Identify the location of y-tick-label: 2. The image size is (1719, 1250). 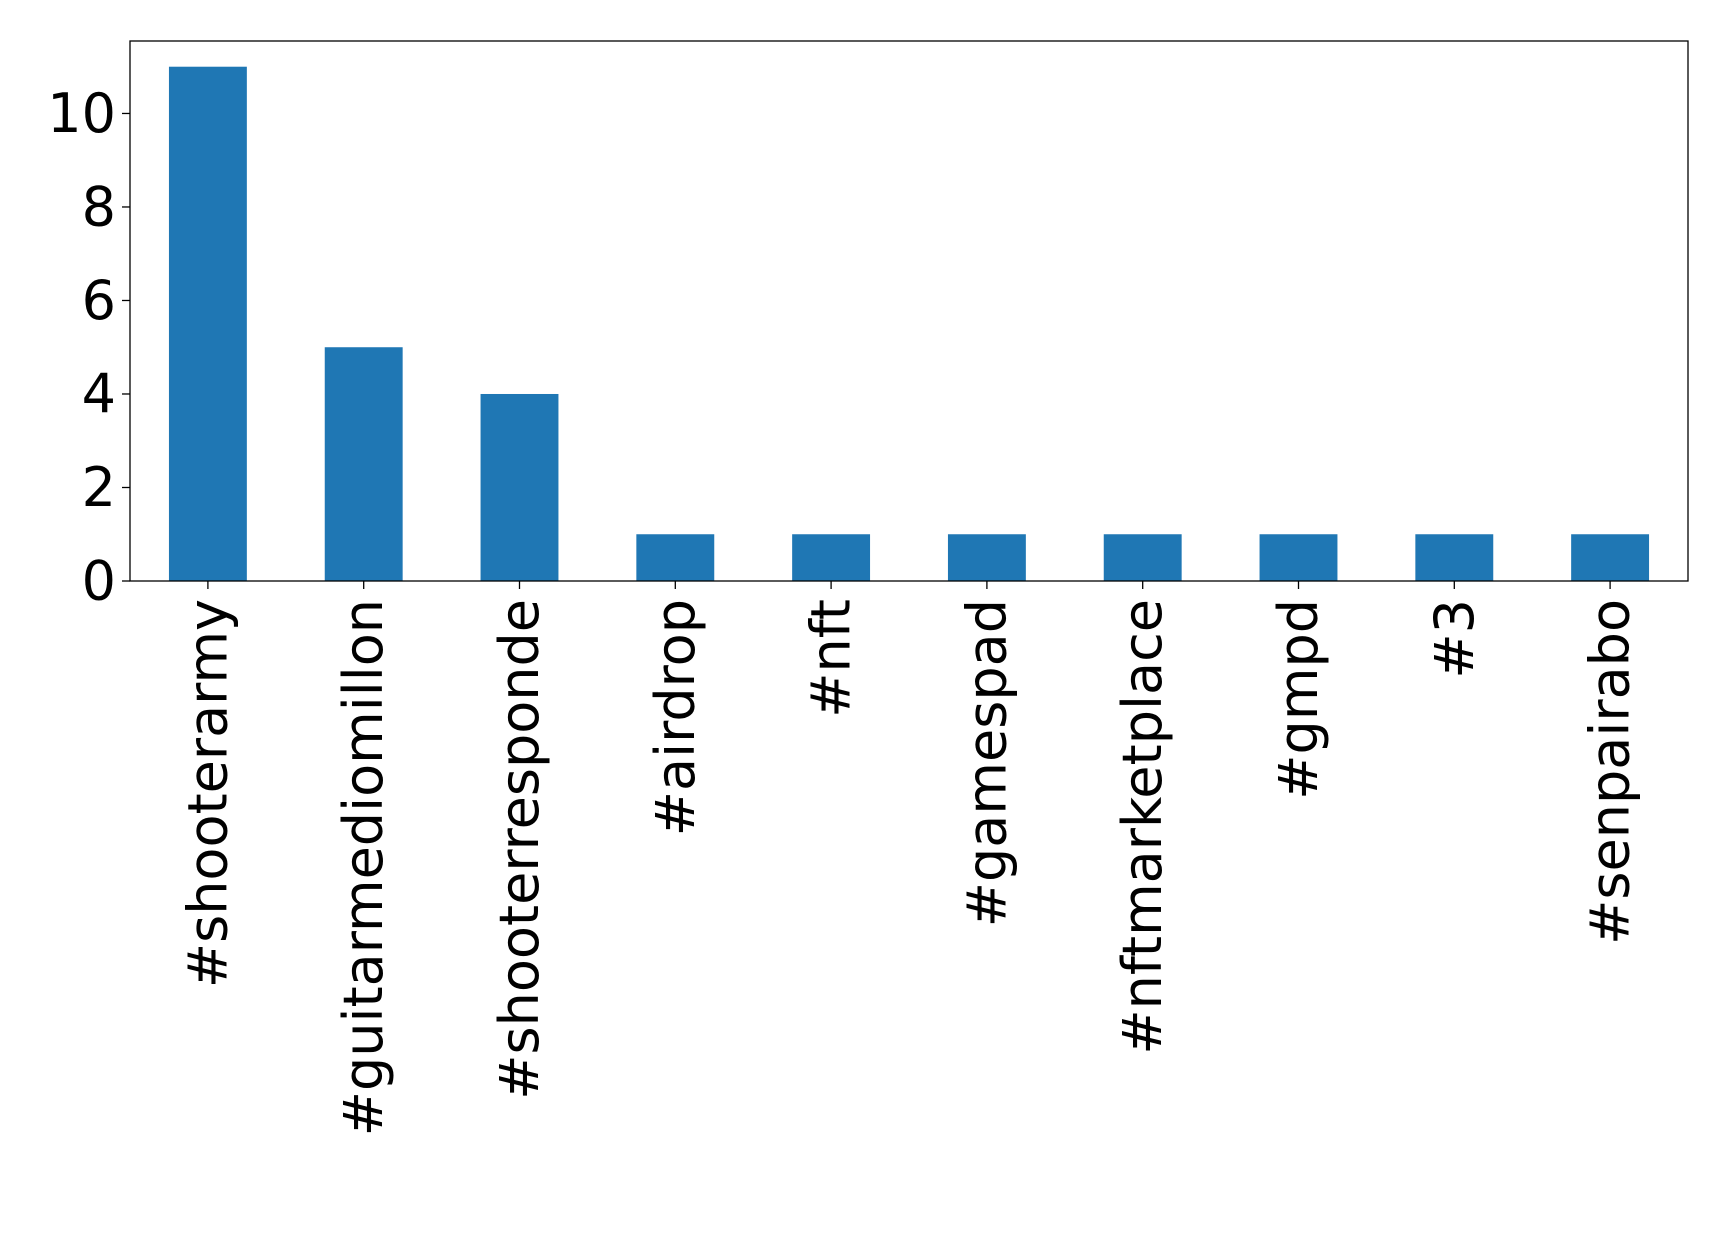
(99, 487).